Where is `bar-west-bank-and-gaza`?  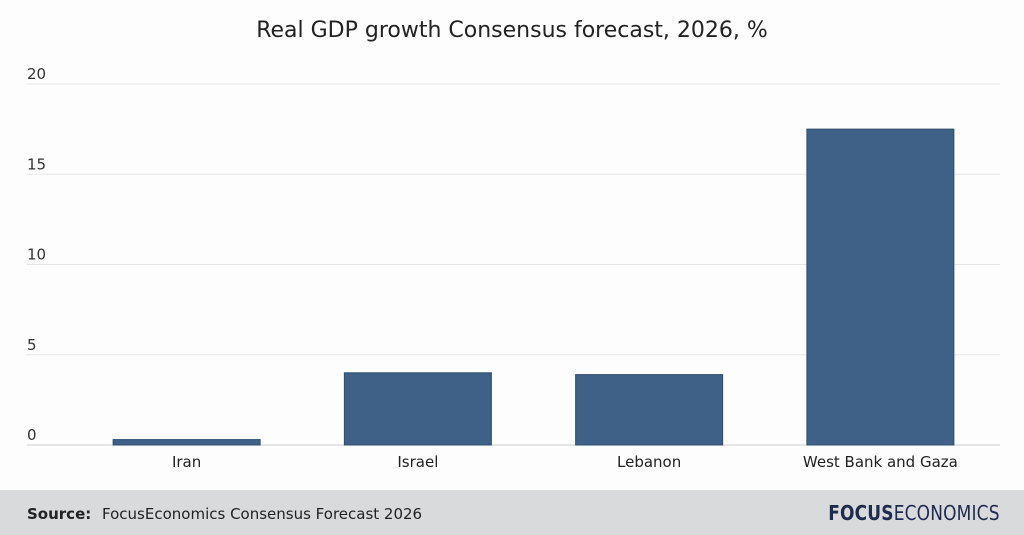 bar-west-bank-and-gaza is located at coordinates (880, 287).